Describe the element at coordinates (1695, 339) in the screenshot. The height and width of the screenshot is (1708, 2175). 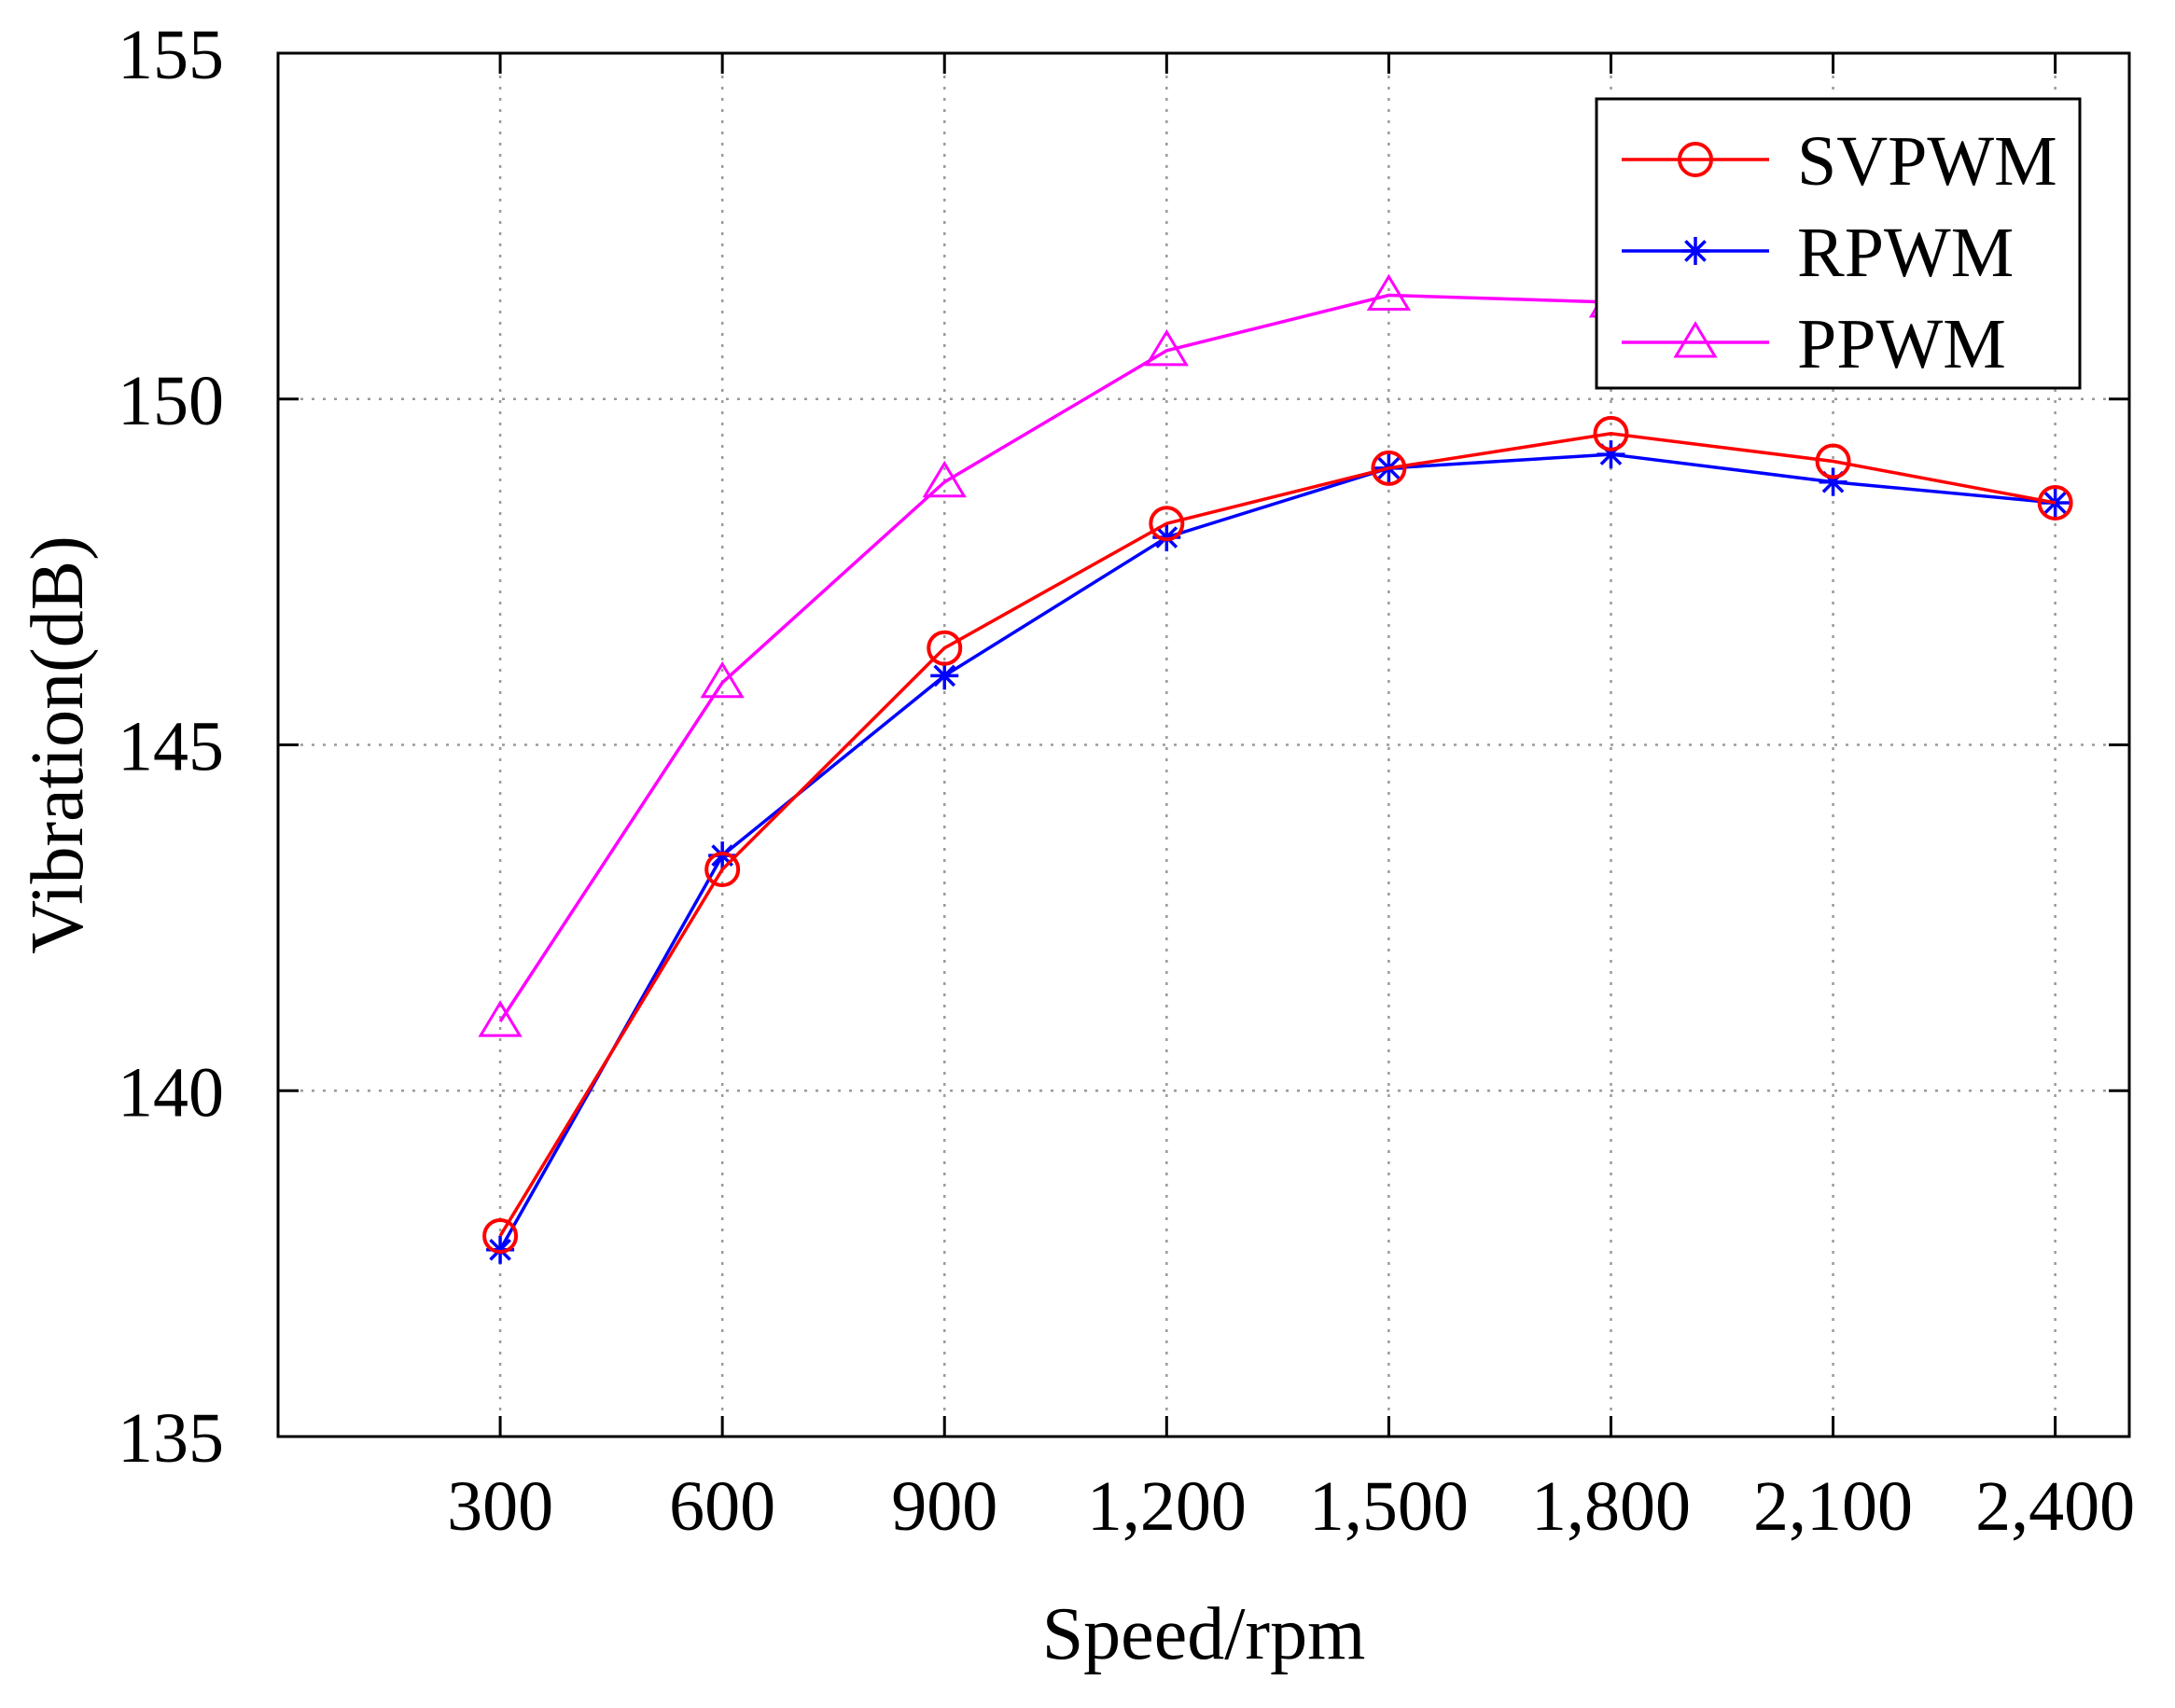
I see `legend-marker-ppwm` at that location.